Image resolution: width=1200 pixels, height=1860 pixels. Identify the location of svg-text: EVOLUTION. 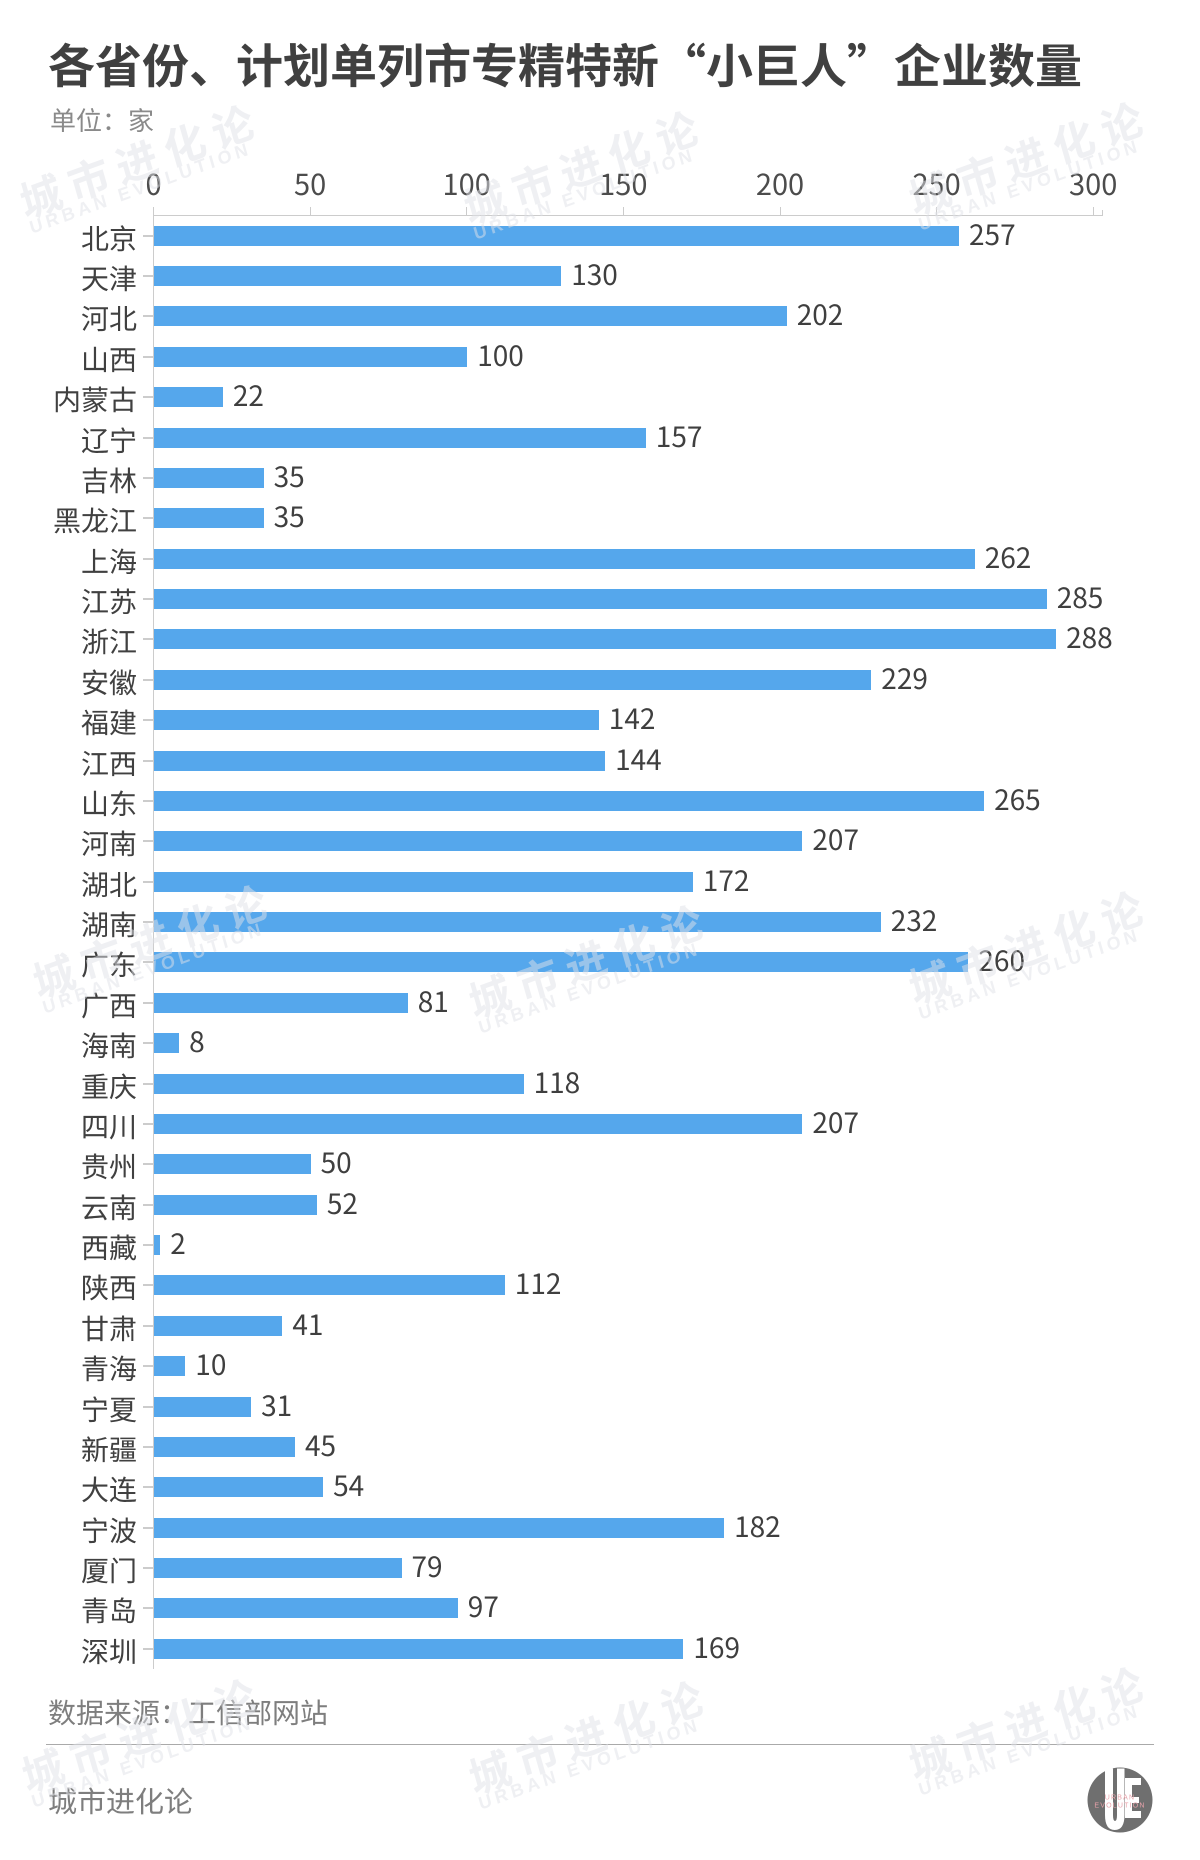
(1119, 1806).